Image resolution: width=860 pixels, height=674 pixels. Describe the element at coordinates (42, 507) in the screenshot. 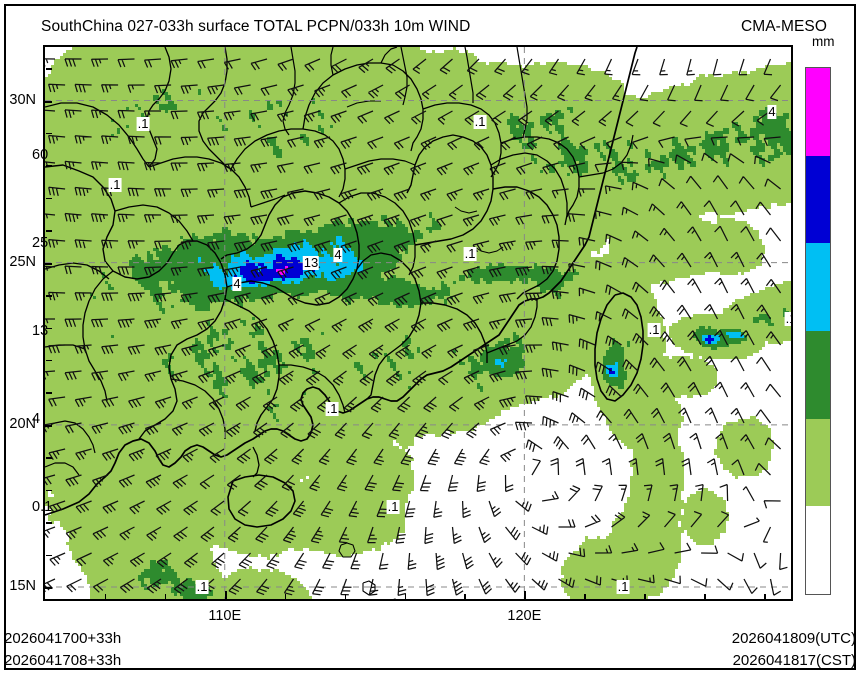

I see `colorbar-tick-label: 0.1` at that location.